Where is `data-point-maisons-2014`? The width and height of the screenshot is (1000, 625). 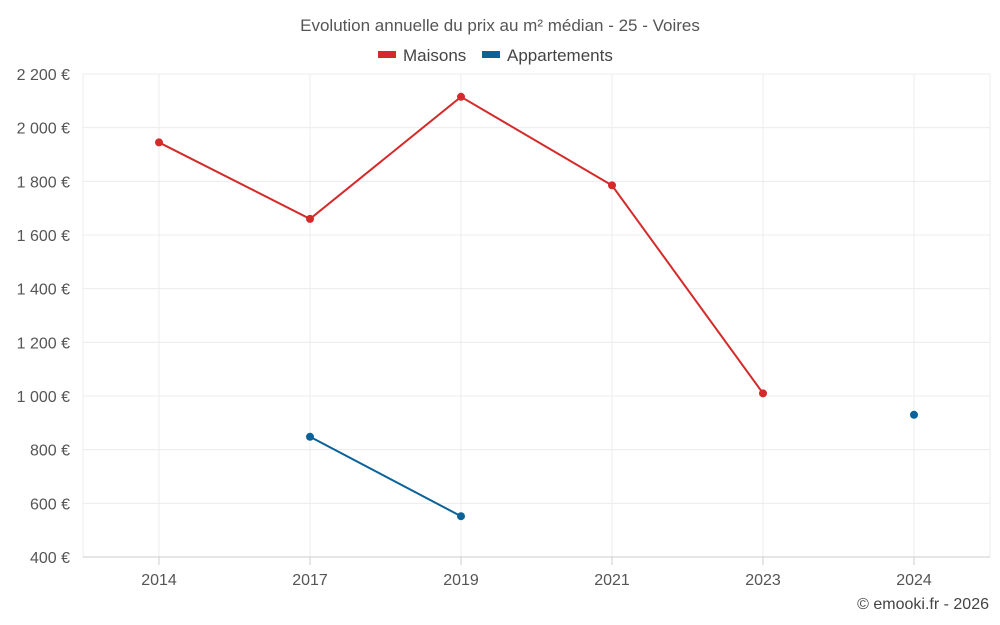
data-point-maisons-2014 is located at coordinates (159, 142).